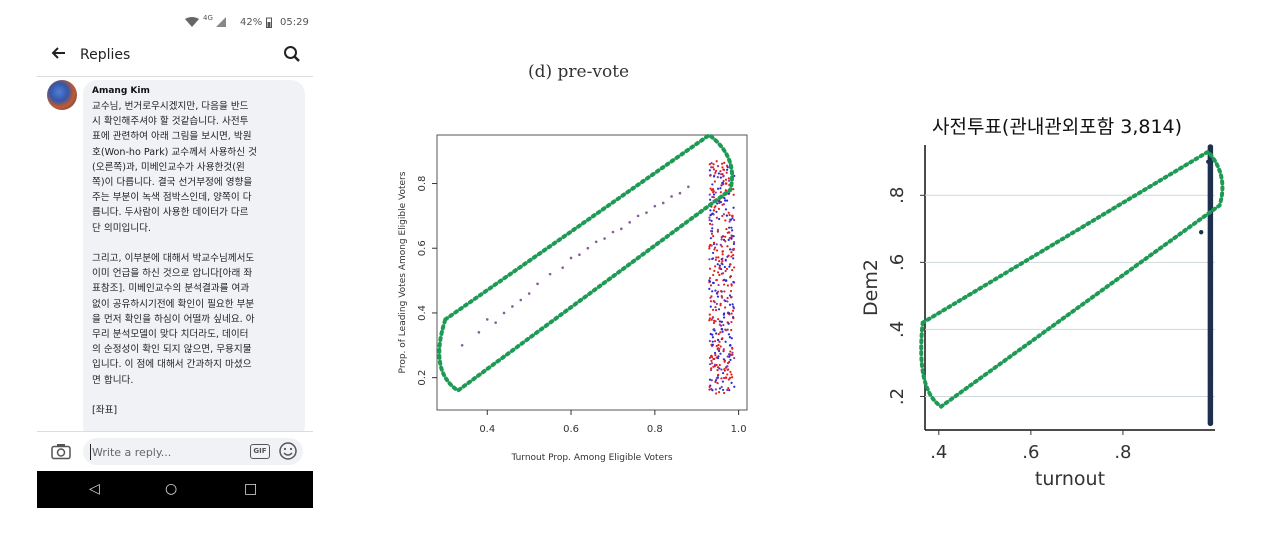 The width and height of the screenshot is (1280, 539). What do you see at coordinates (94, 489) in the screenshot?
I see `nav-back-icon: ◁` at bounding box center [94, 489].